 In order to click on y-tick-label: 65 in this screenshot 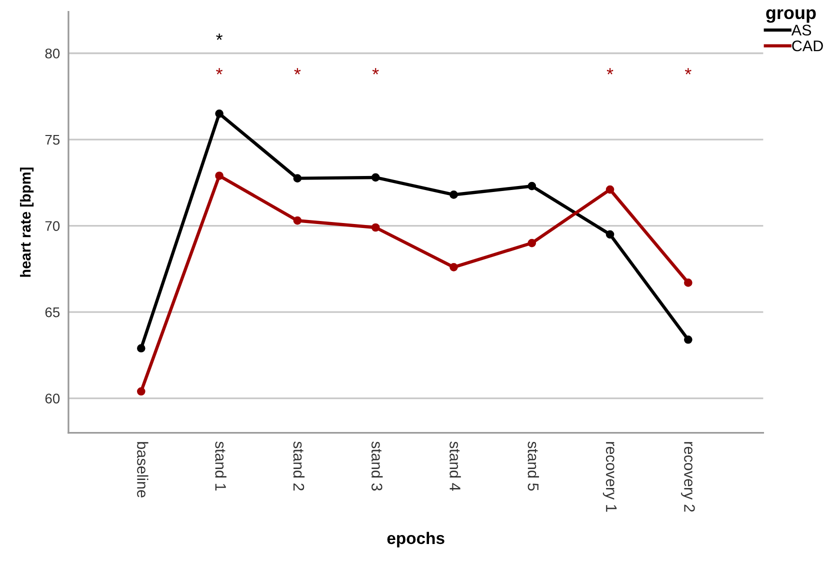, I will do `click(52, 312)`.